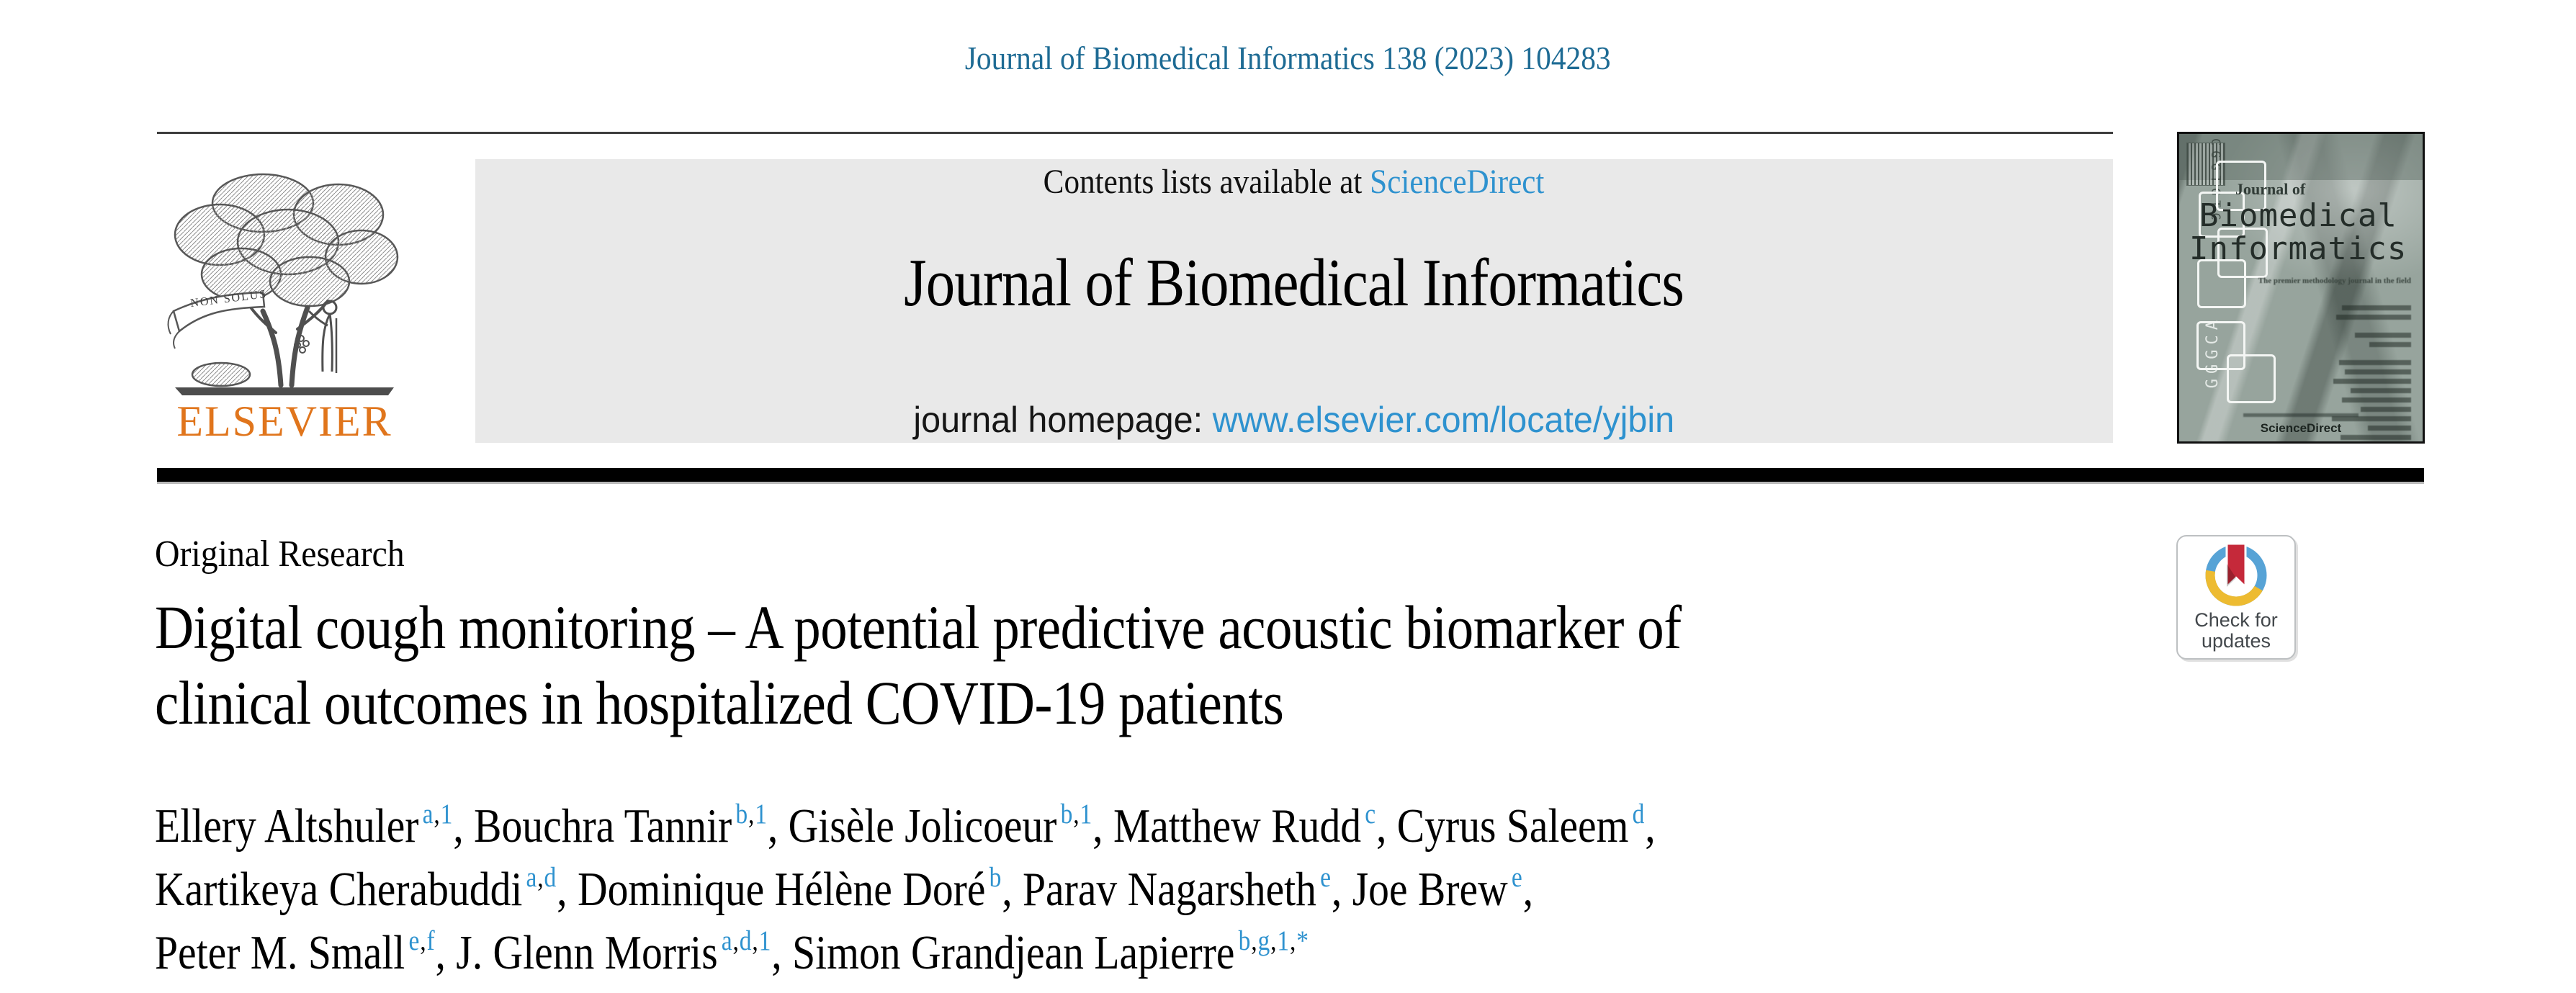 This screenshot has width=2576, height=993. I want to click on cover-editor-list-blurred, so click(2357, 370).